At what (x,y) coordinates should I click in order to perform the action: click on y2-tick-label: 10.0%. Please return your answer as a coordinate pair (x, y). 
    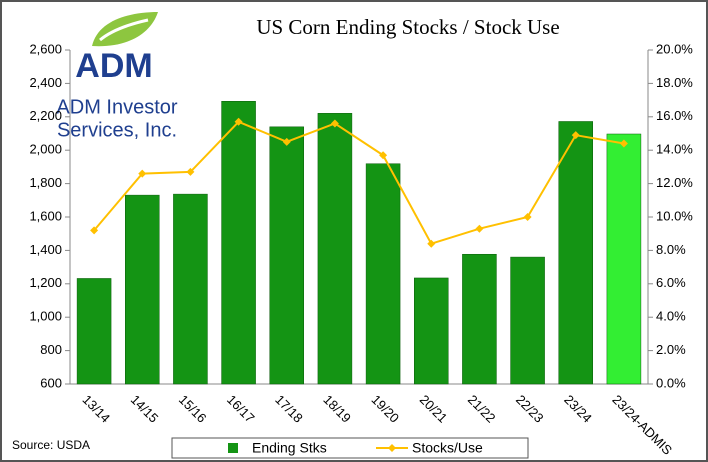
    Looking at the image, I should click on (674, 215).